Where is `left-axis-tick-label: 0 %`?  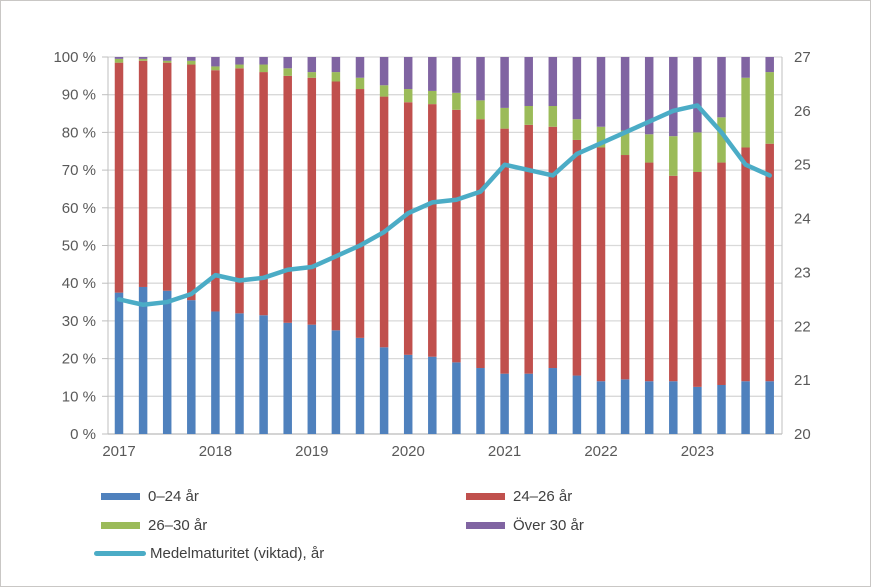 left-axis-tick-label: 0 % is located at coordinates (83, 434).